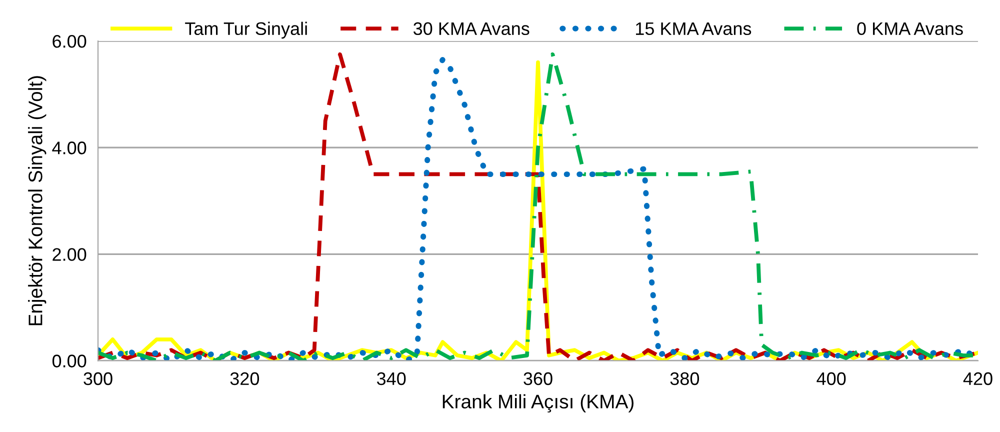  Describe the element at coordinates (685, 379) in the screenshot. I see `x-tick-label: 380` at that location.